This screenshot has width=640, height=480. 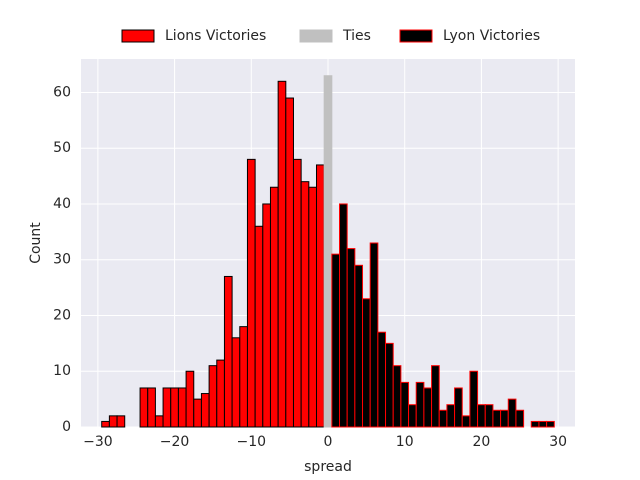 What do you see at coordinates (558, 442) in the screenshot?
I see `x-tick-label: 30` at bounding box center [558, 442].